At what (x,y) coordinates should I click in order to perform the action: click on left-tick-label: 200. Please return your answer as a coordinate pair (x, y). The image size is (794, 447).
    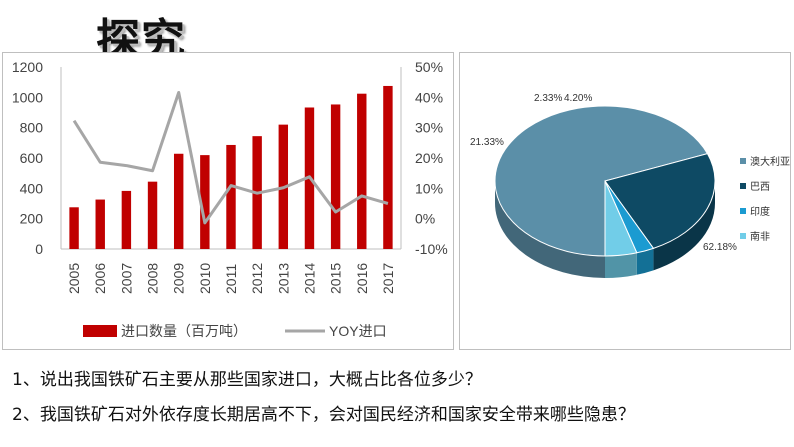
    Looking at the image, I should click on (32, 219).